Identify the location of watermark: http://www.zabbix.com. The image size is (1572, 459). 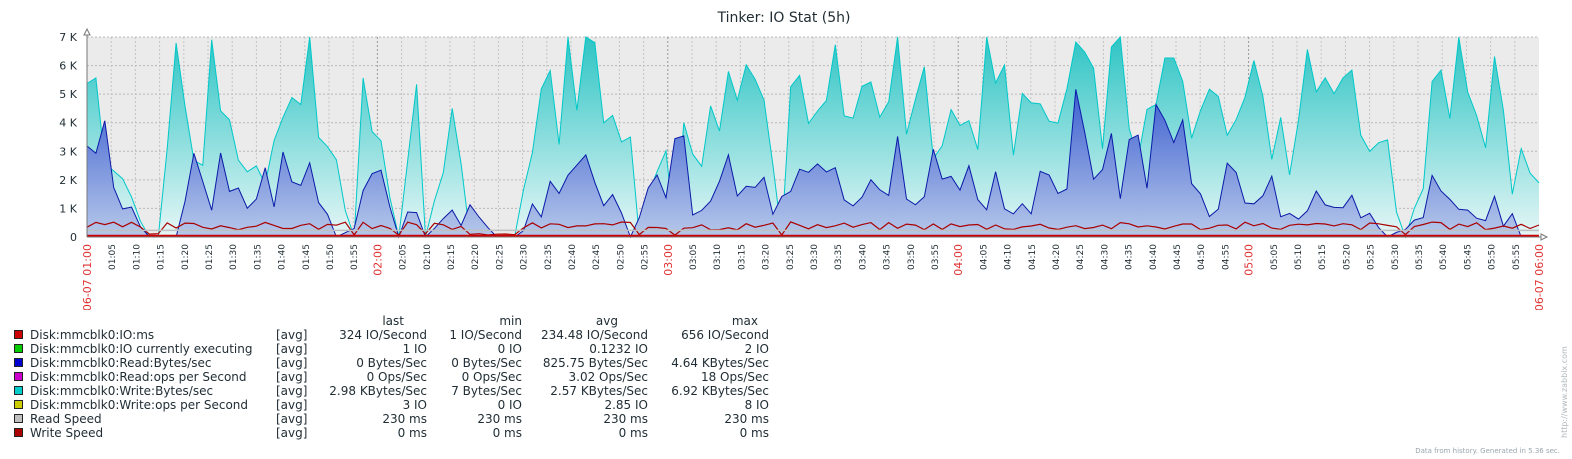
(1564, 392).